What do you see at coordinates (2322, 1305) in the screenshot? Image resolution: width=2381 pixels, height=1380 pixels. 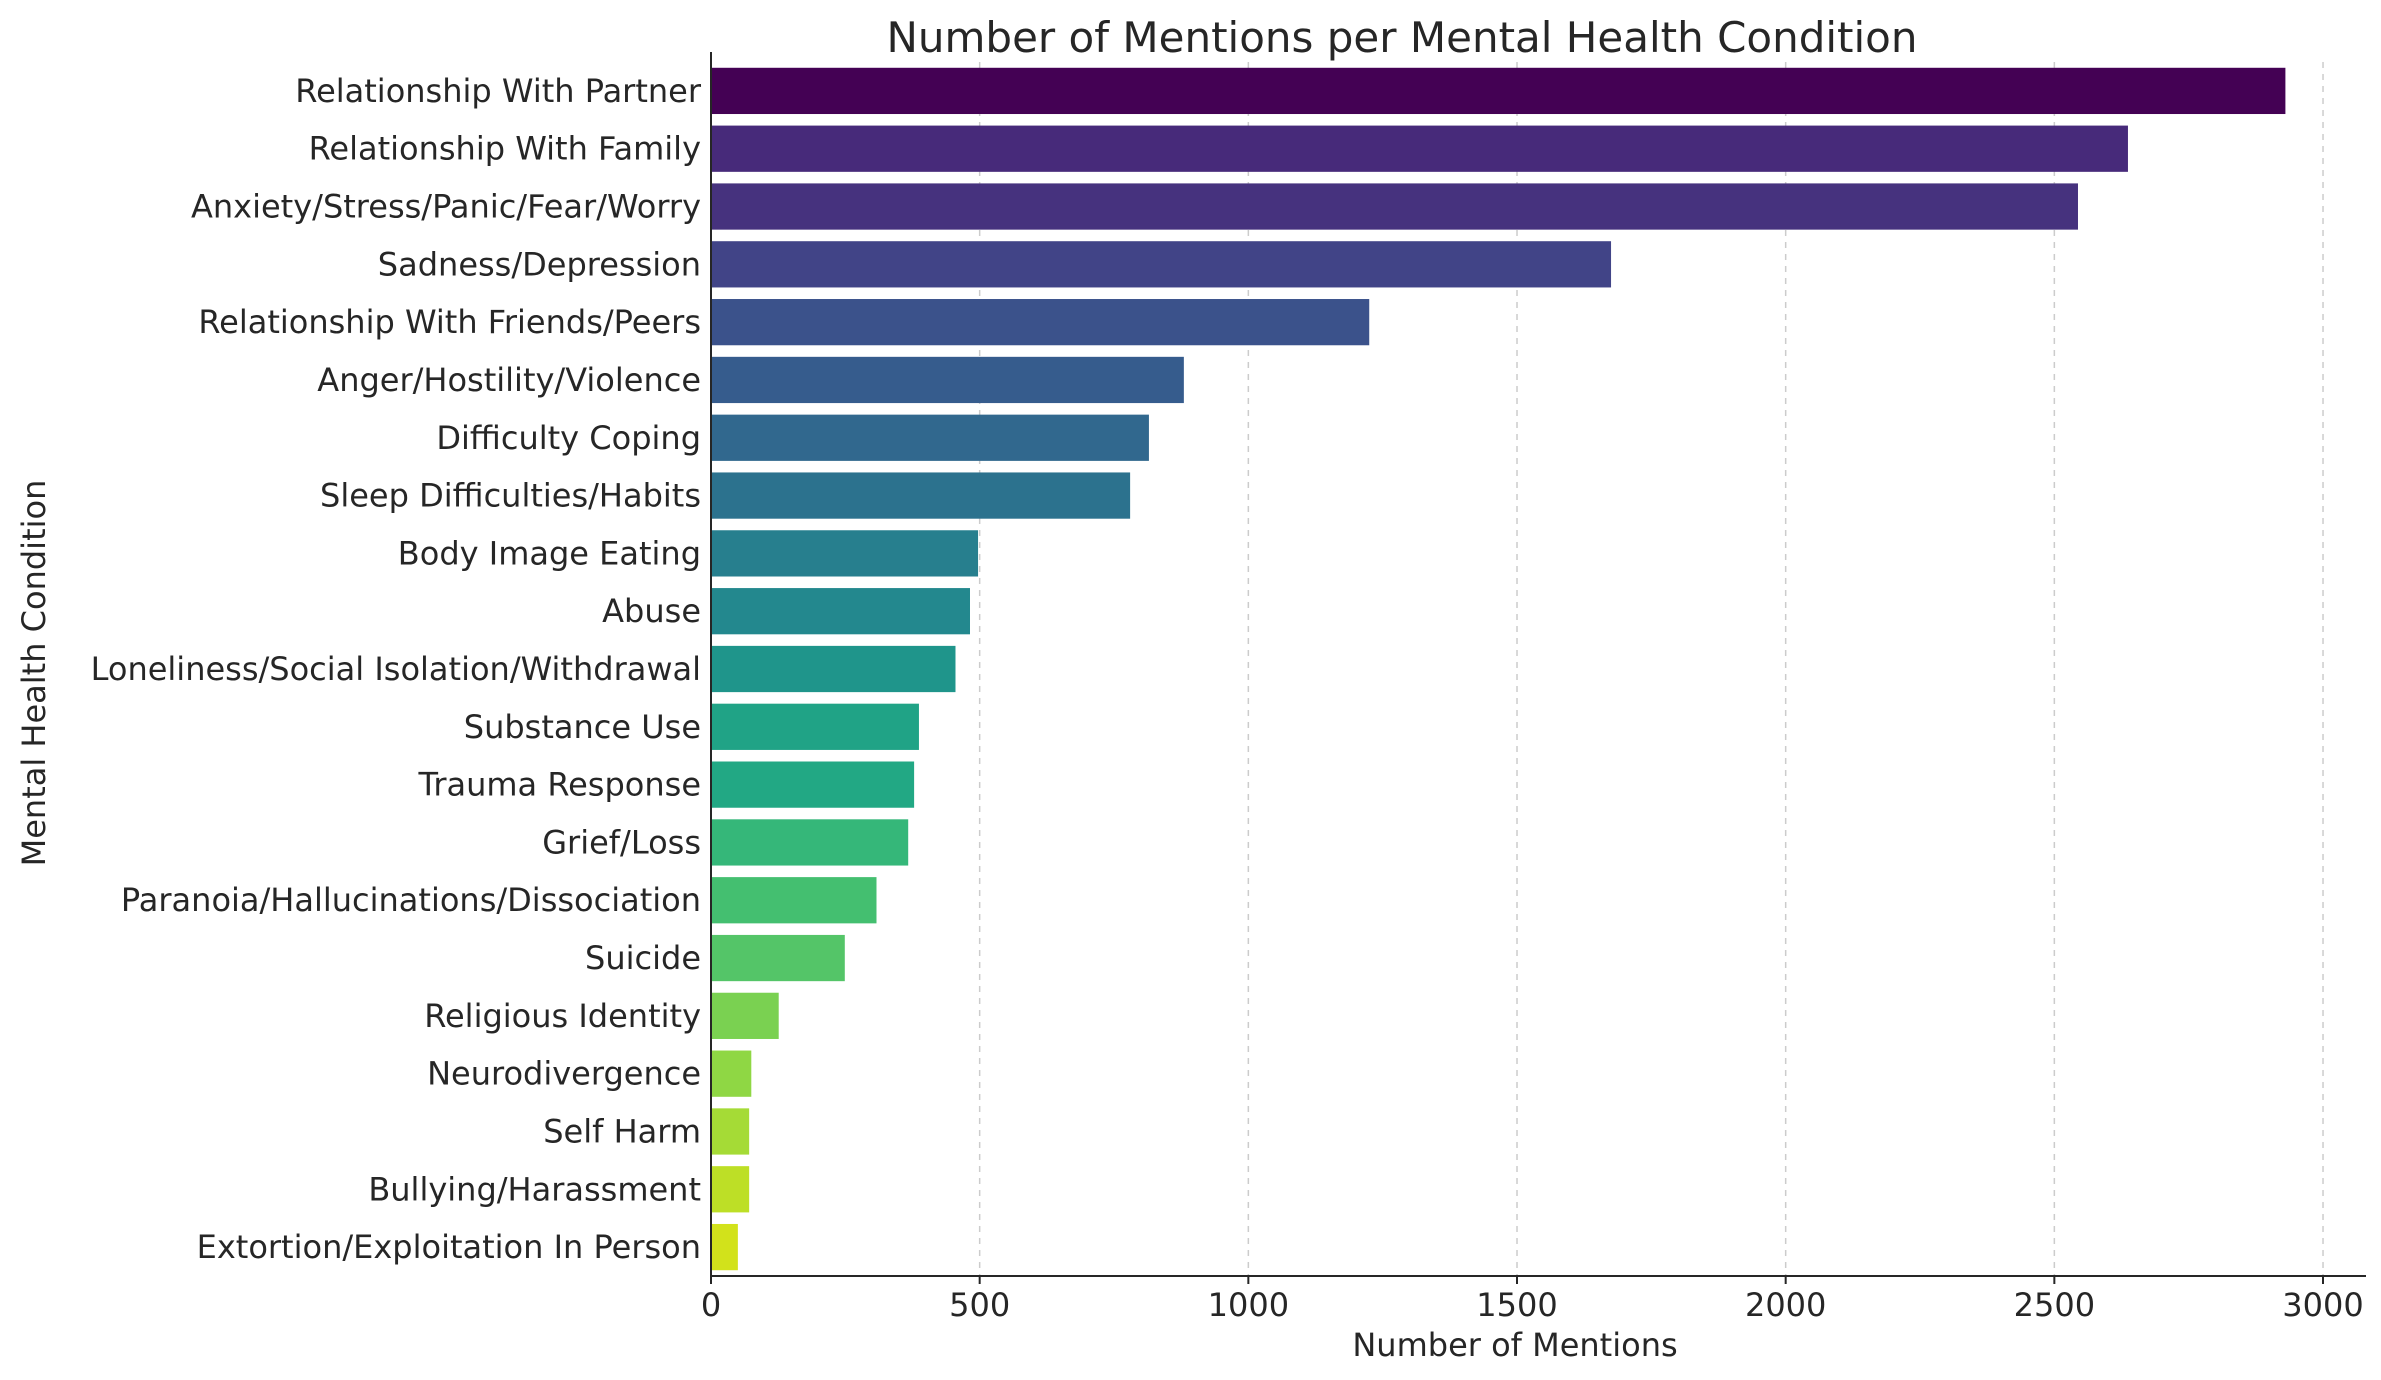 I see `x-tick-label: 3000` at bounding box center [2322, 1305].